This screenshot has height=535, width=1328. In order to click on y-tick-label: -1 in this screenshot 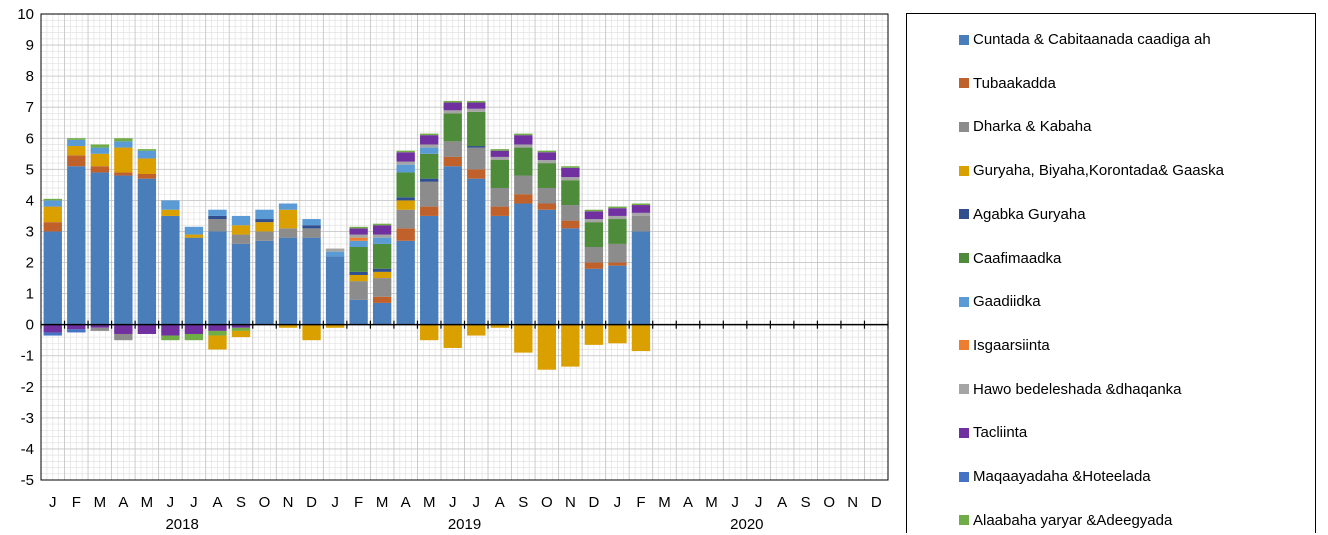, I will do `click(27, 356)`.